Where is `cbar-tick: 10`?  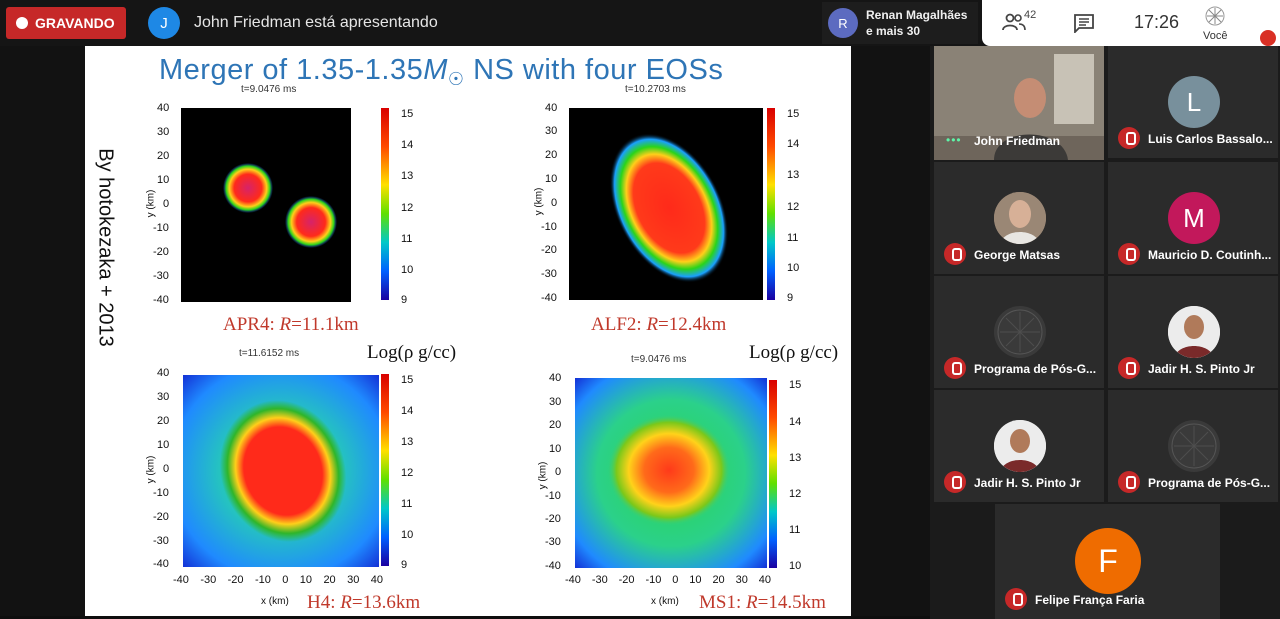
cbar-tick: 10 is located at coordinates (407, 270).